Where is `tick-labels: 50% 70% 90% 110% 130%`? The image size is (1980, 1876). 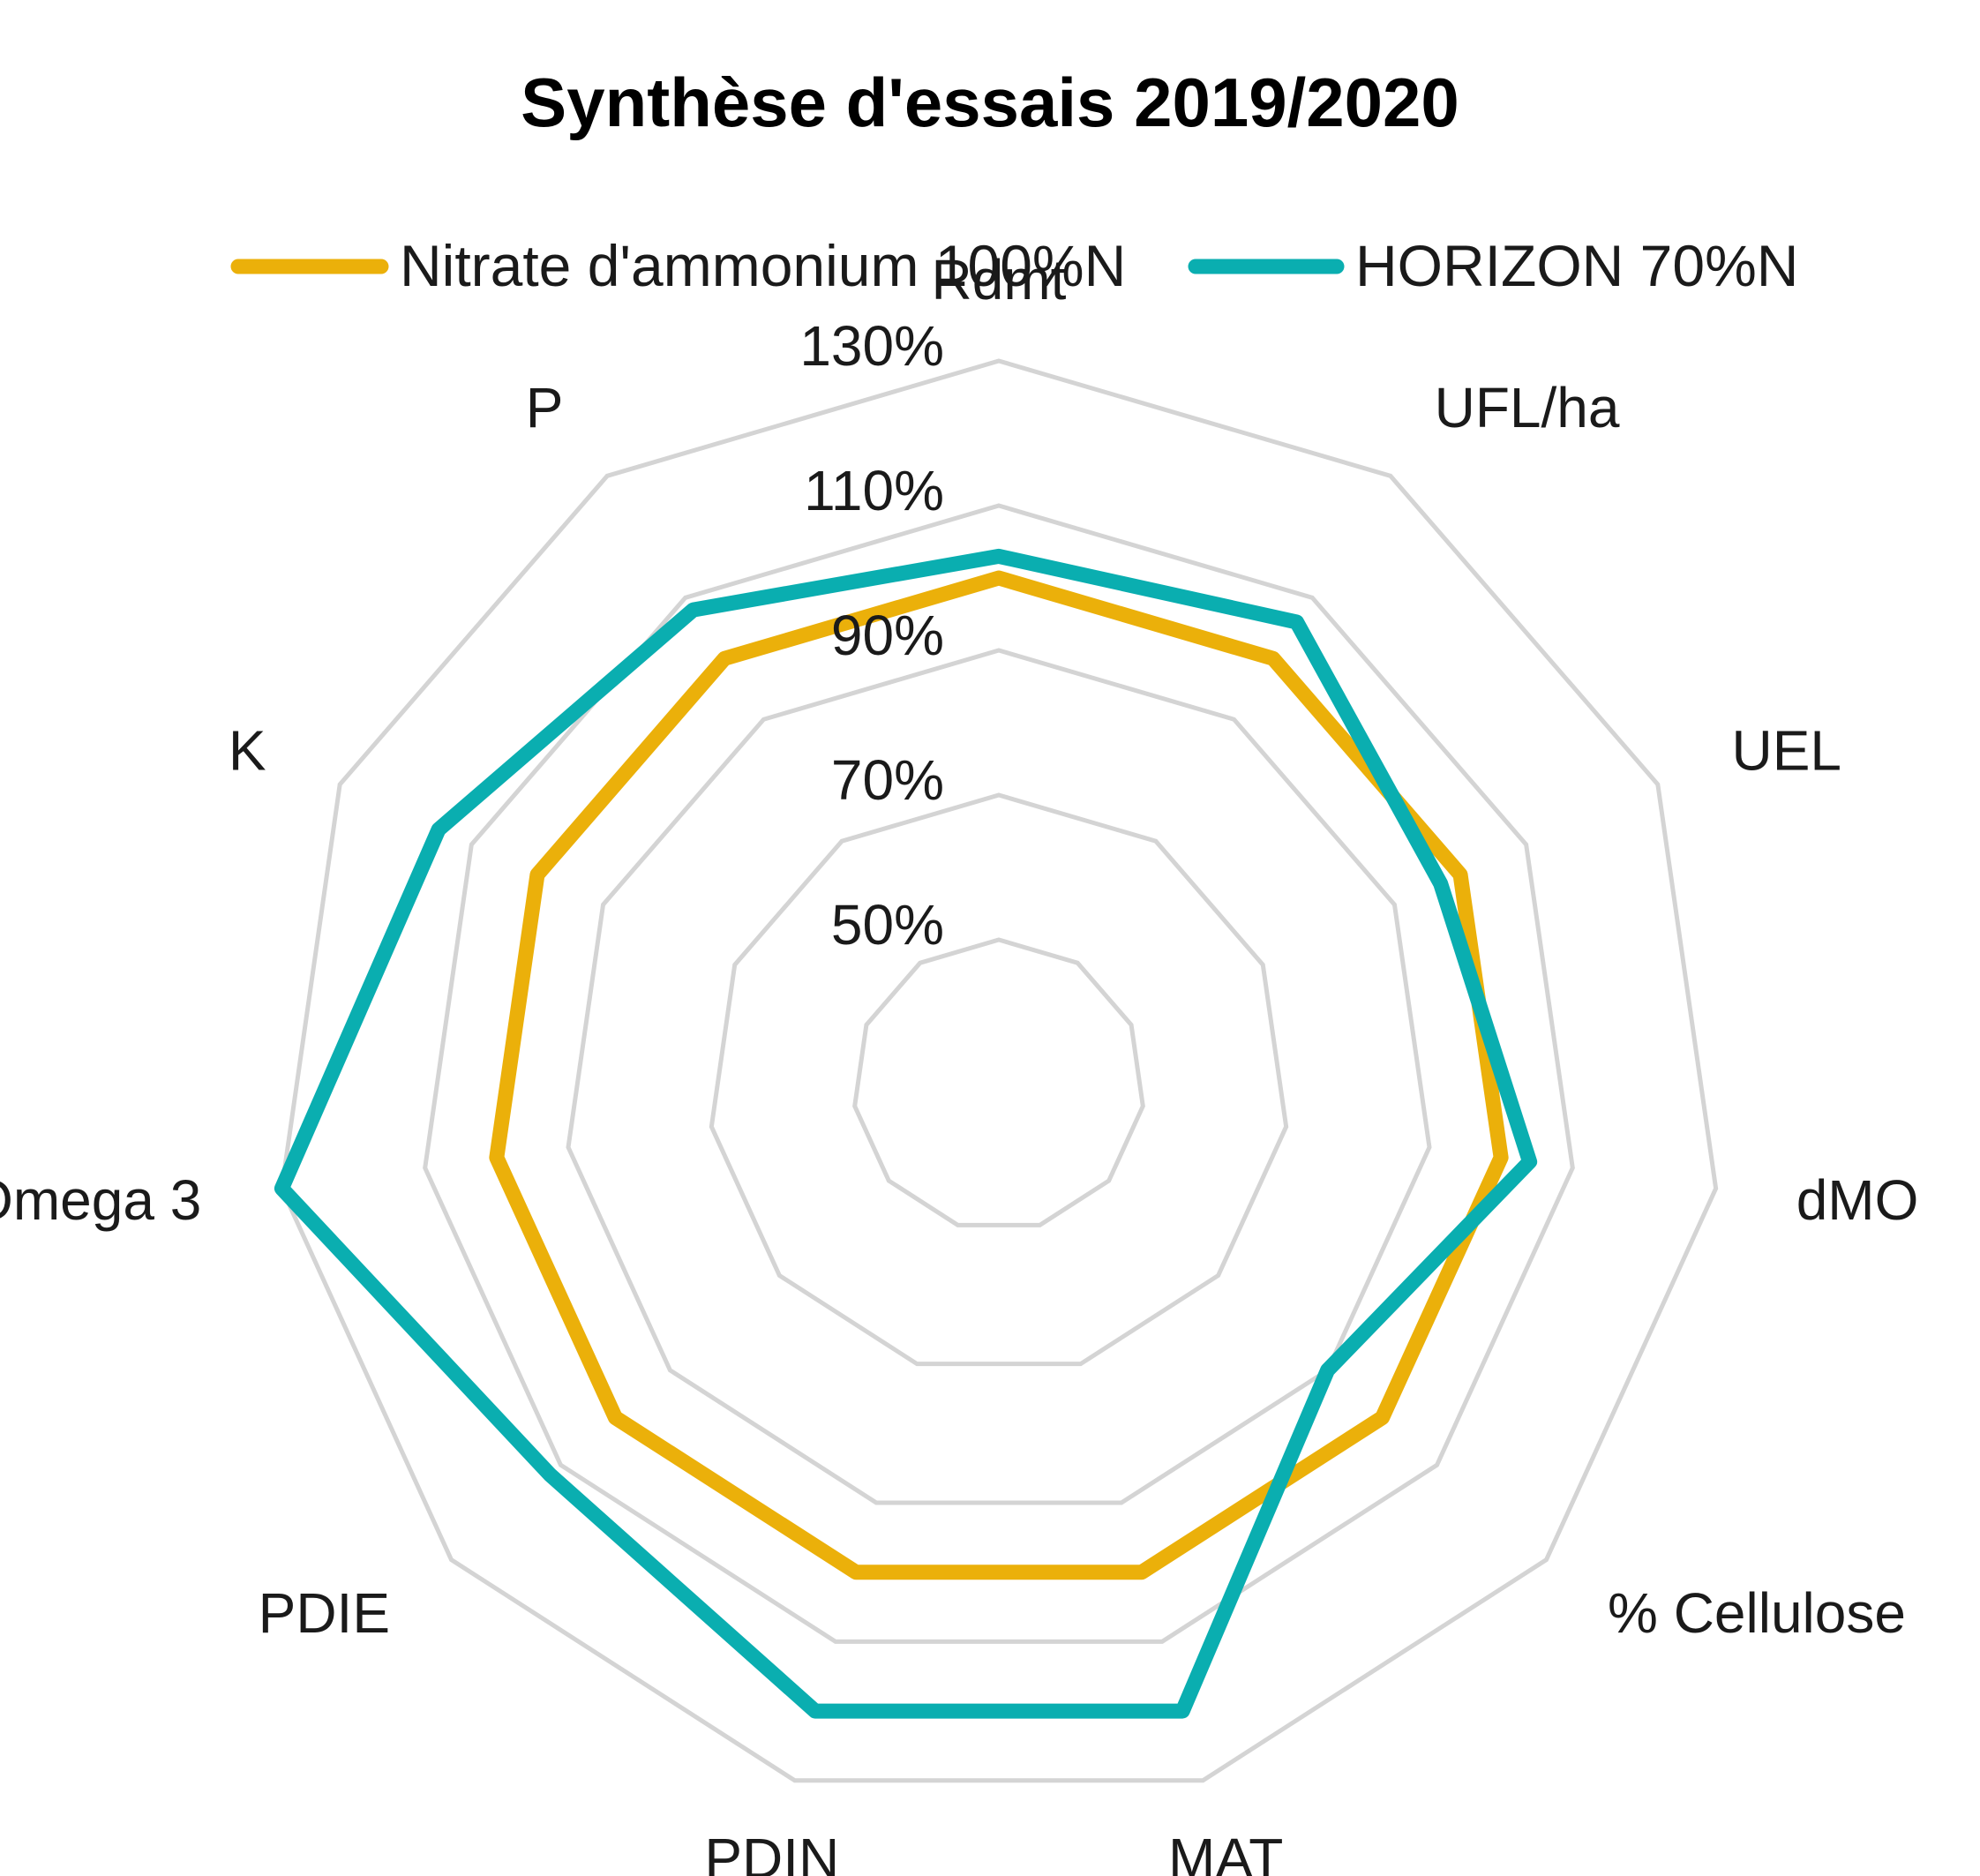 tick-labels: 50% 70% 90% 110% 130% is located at coordinates (871, 636).